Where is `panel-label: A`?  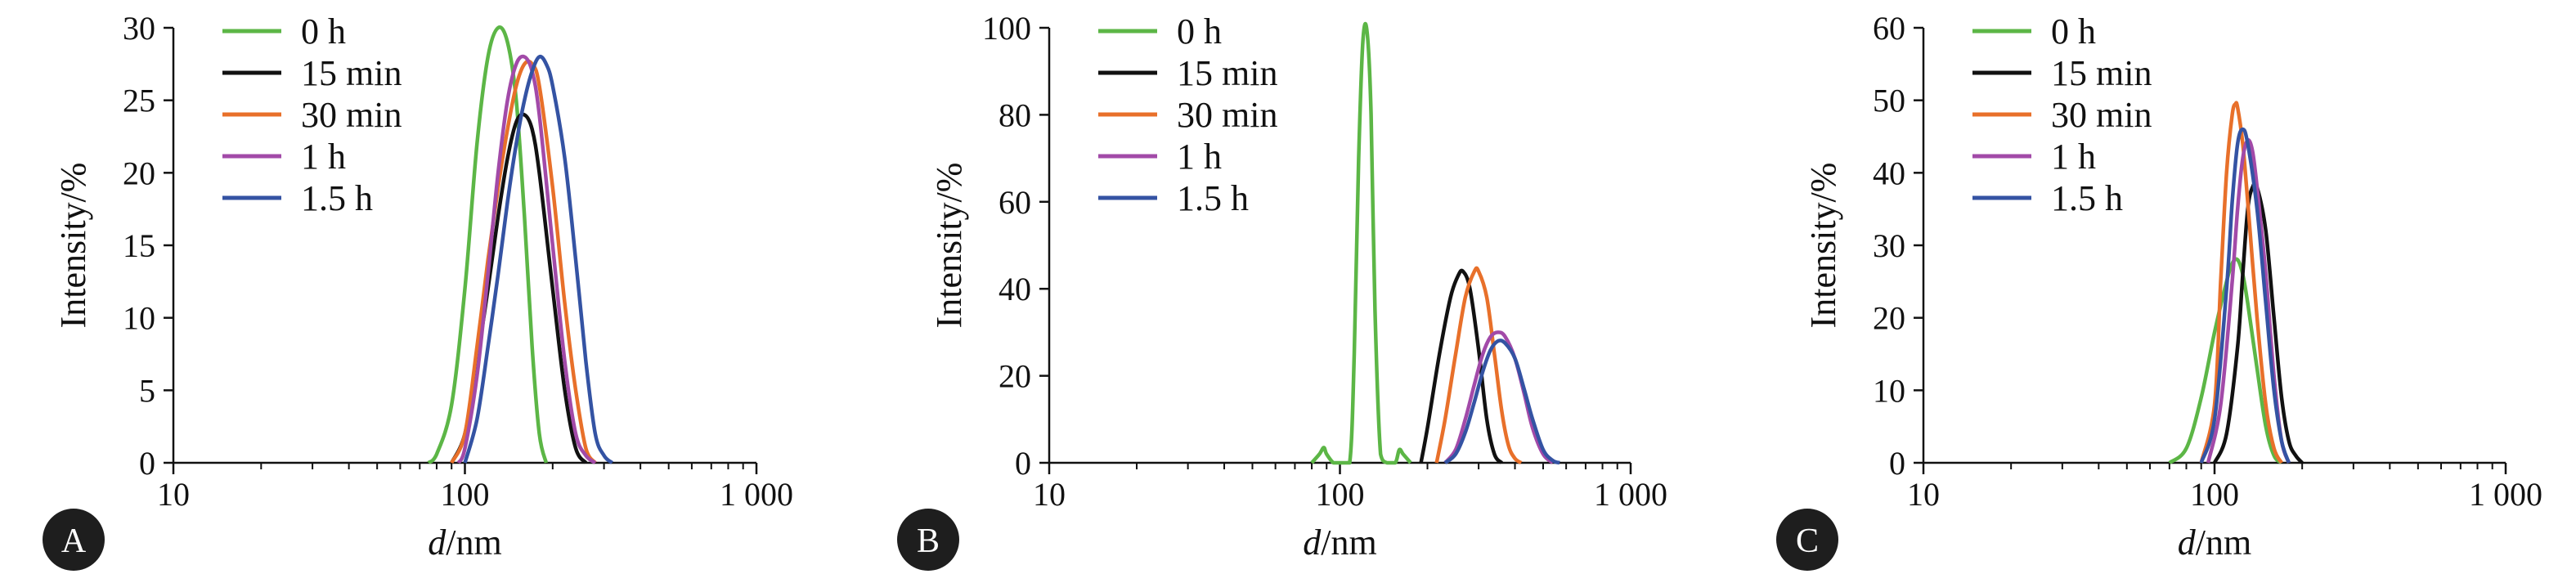
panel-label: A is located at coordinates (74, 541).